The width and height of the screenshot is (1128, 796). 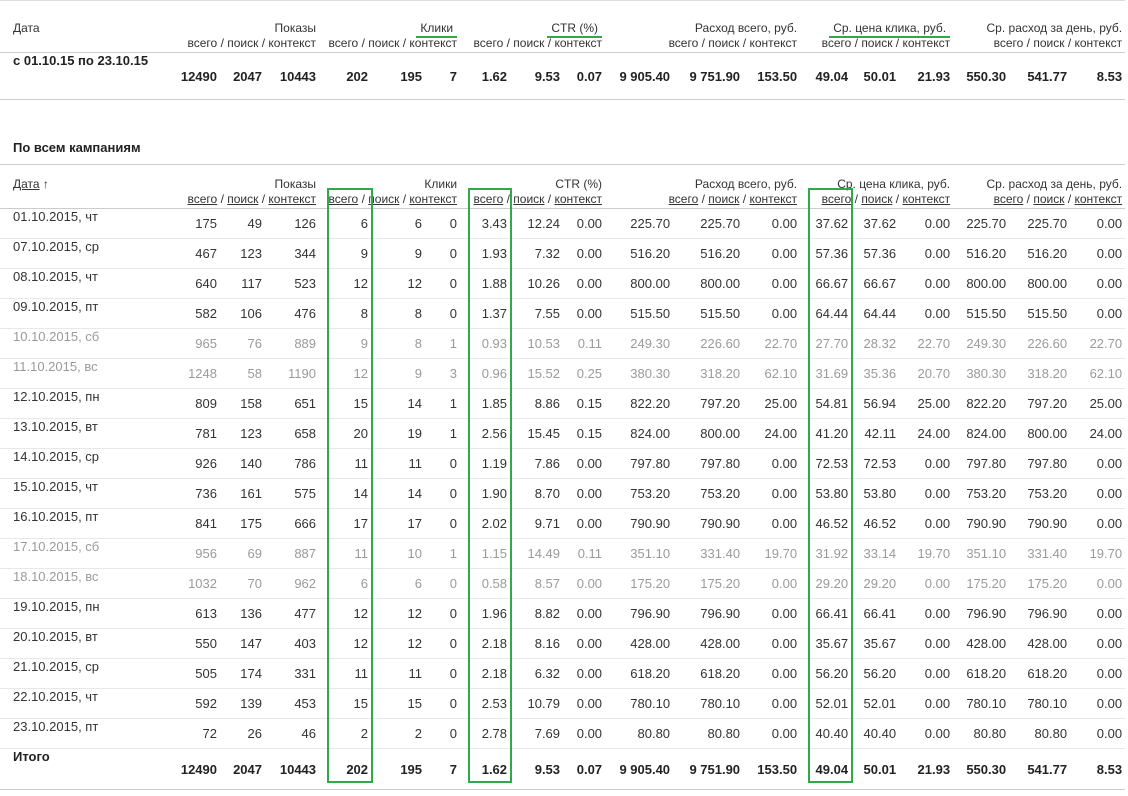 I want to click on value-cell: 225.70, so click(x=981, y=223).